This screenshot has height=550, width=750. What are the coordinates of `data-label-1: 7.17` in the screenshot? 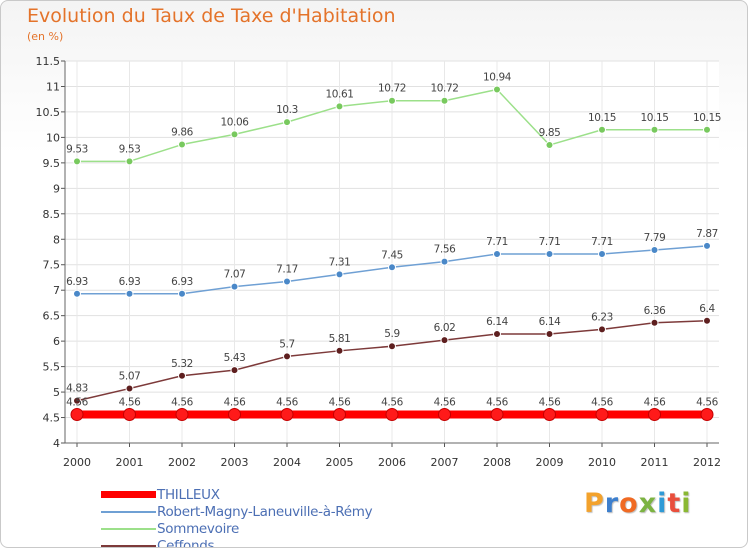 It's located at (287, 270).